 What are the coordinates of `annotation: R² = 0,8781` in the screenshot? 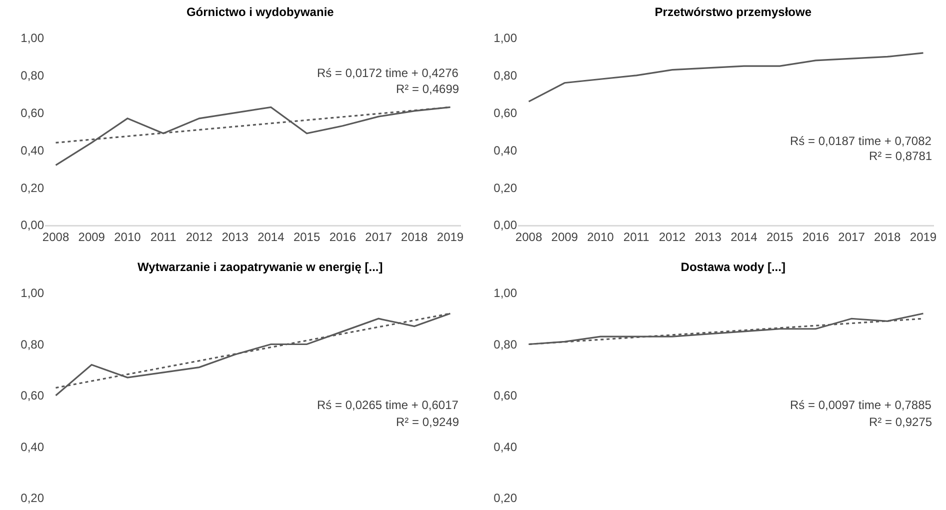 It's located at (900, 156).